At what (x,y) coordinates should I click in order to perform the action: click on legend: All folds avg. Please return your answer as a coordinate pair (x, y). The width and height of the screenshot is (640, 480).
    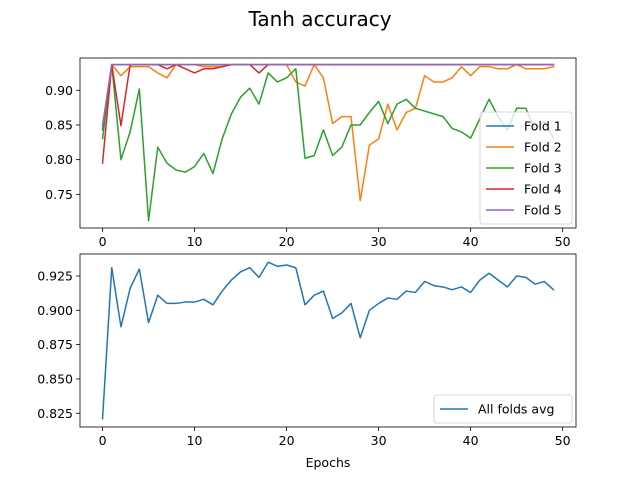
    Looking at the image, I should click on (503, 409).